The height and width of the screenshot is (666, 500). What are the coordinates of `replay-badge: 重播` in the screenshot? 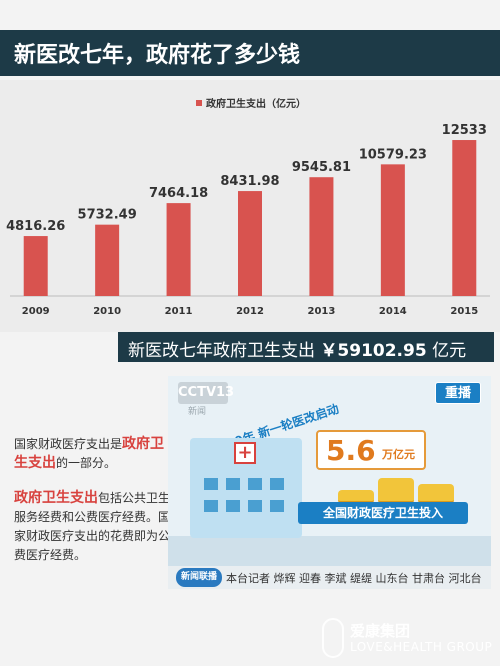 It's located at (458, 393).